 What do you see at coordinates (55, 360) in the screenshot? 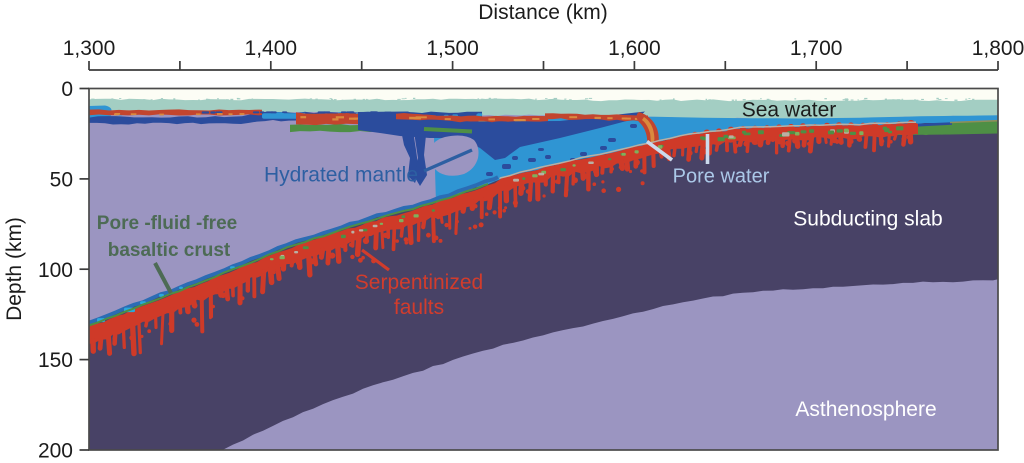
I see `svg-text: 150` at bounding box center [55, 360].